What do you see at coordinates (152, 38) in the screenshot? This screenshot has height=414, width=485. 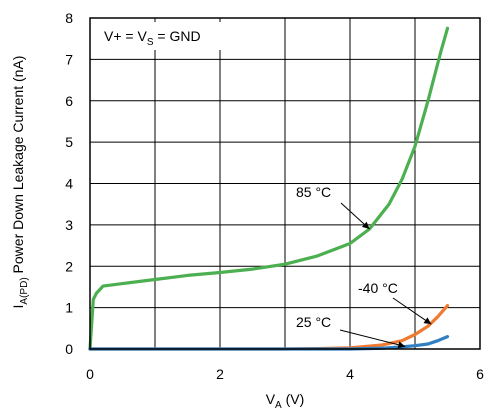 I see `legend-text: V+ = VS = GND` at bounding box center [152, 38].